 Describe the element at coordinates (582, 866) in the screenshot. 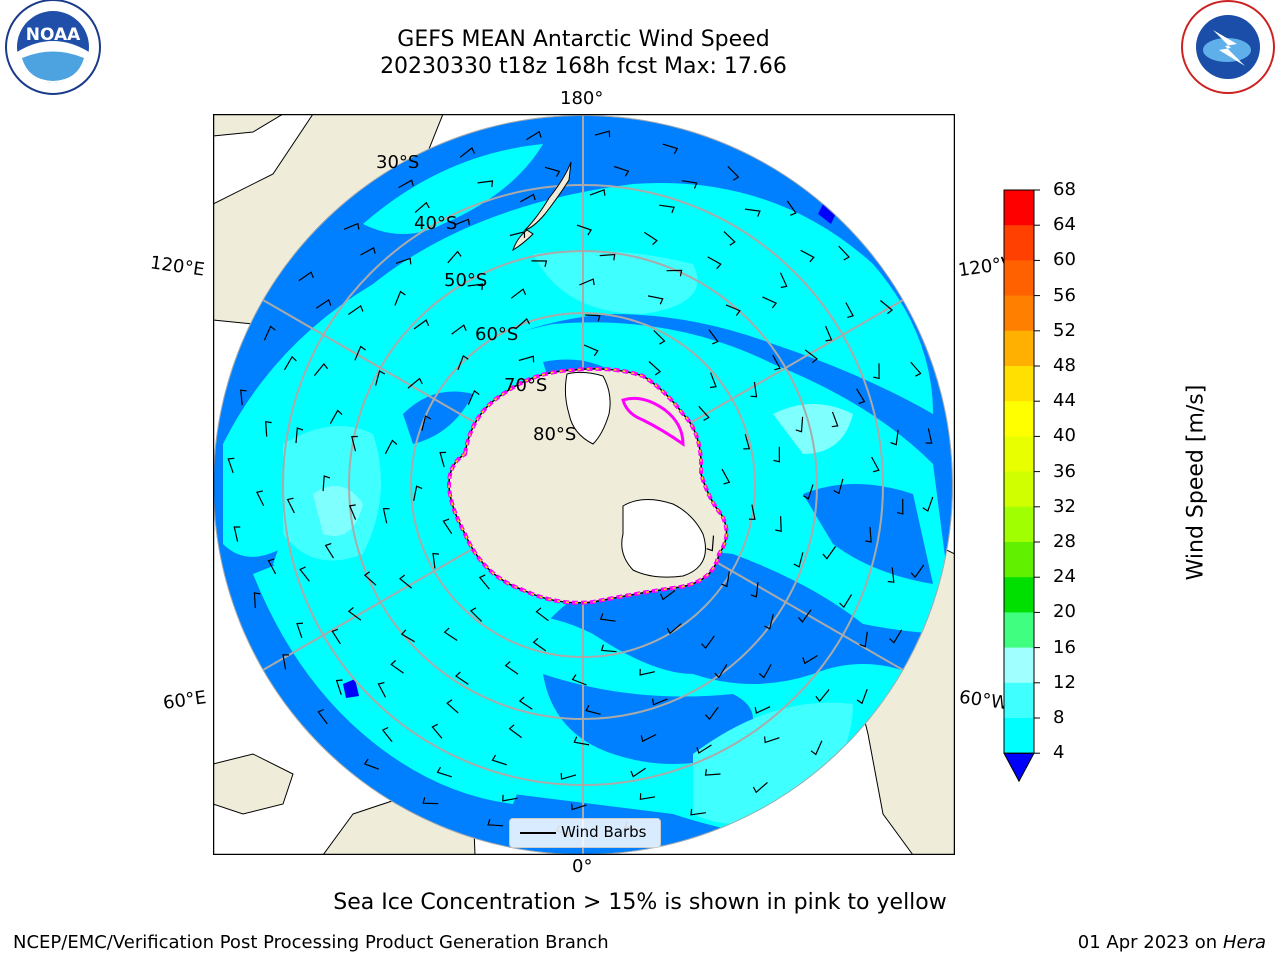

I see `lon-label-0: 0°` at that location.